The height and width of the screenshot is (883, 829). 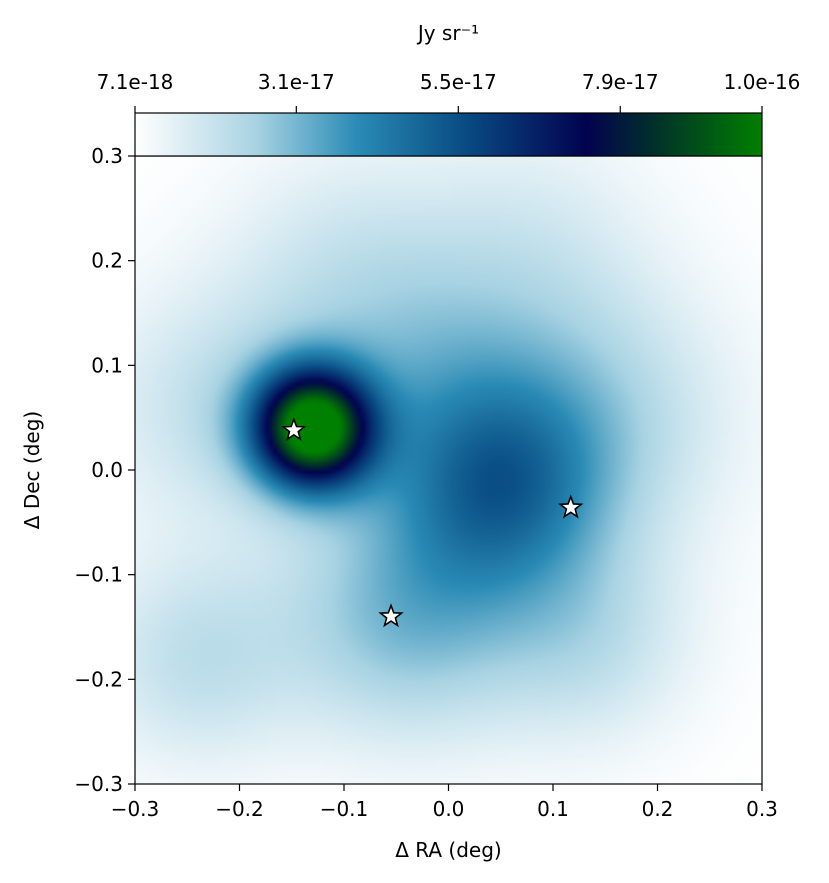 What do you see at coordinates (449, 809) in the screenshot?
I see `x-tick-label: 0.0` at bounding box center [449, 809].